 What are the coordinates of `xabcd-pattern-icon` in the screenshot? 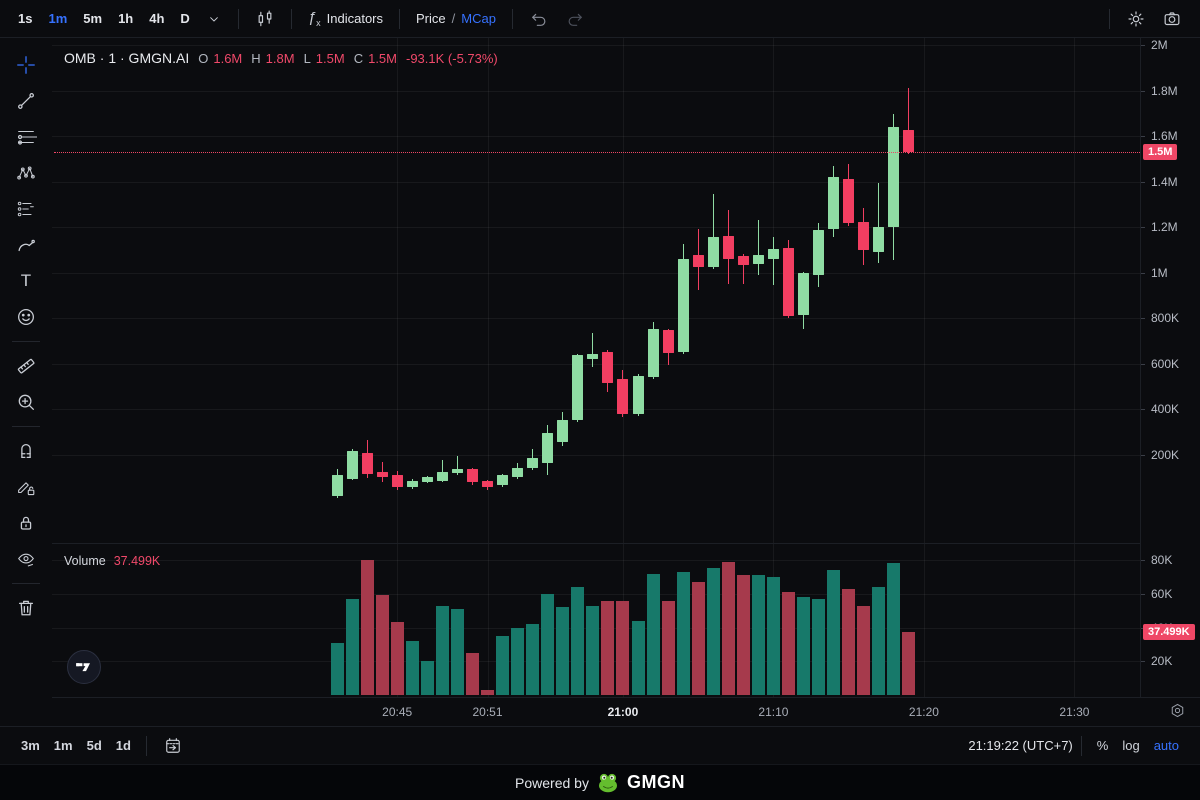 It's located at (26, 173).